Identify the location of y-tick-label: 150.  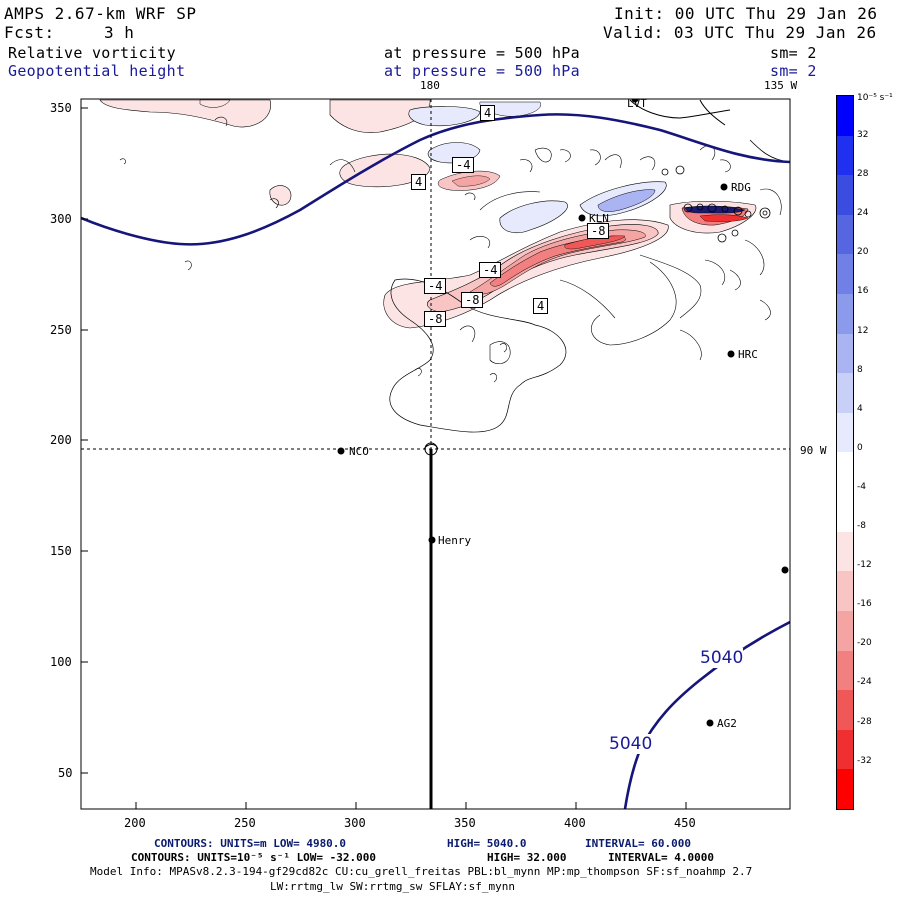
(61, 551).